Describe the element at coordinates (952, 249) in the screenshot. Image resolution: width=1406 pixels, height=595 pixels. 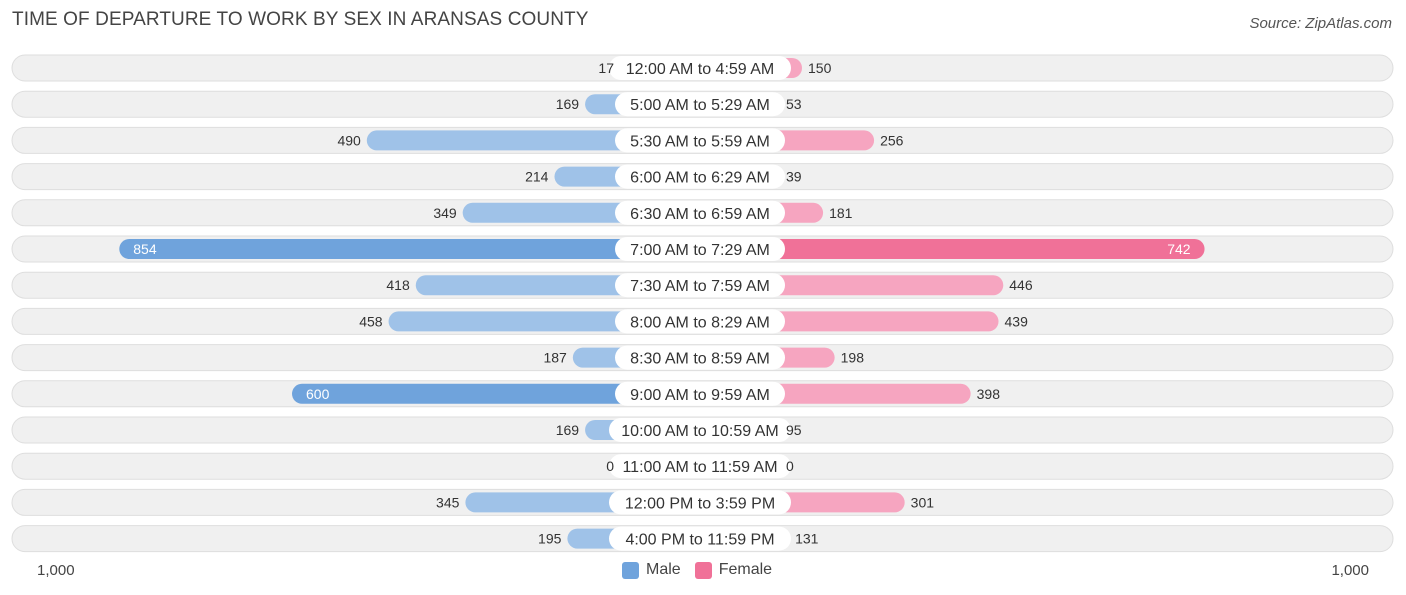
I see `female-bar` at that location.